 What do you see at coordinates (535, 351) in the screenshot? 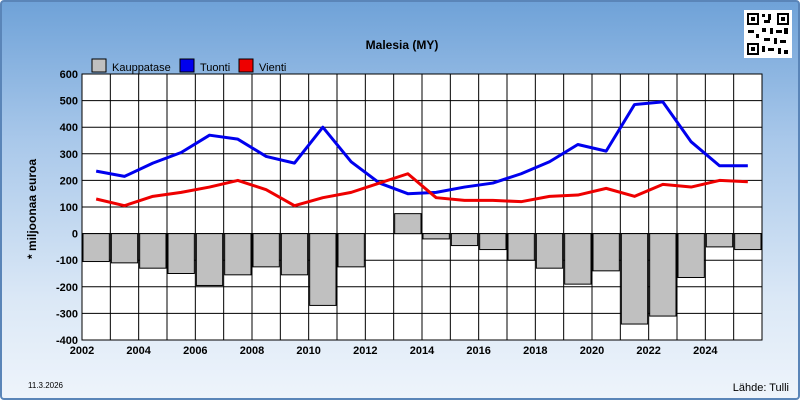
I see `x-tick-label: 2018` at bounding box center [535, 351].